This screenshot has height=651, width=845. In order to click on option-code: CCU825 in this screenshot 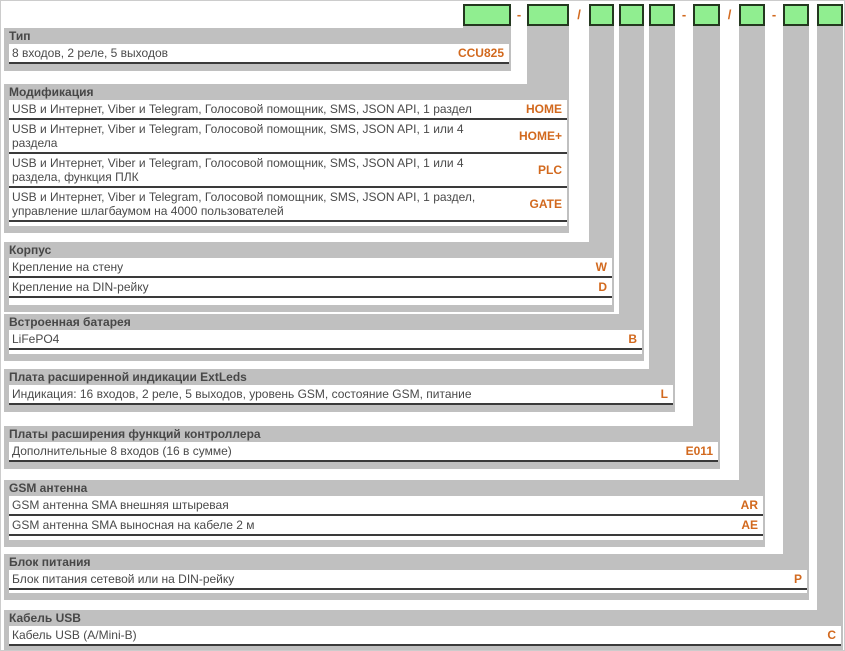, I will do `click(480, 53)`.